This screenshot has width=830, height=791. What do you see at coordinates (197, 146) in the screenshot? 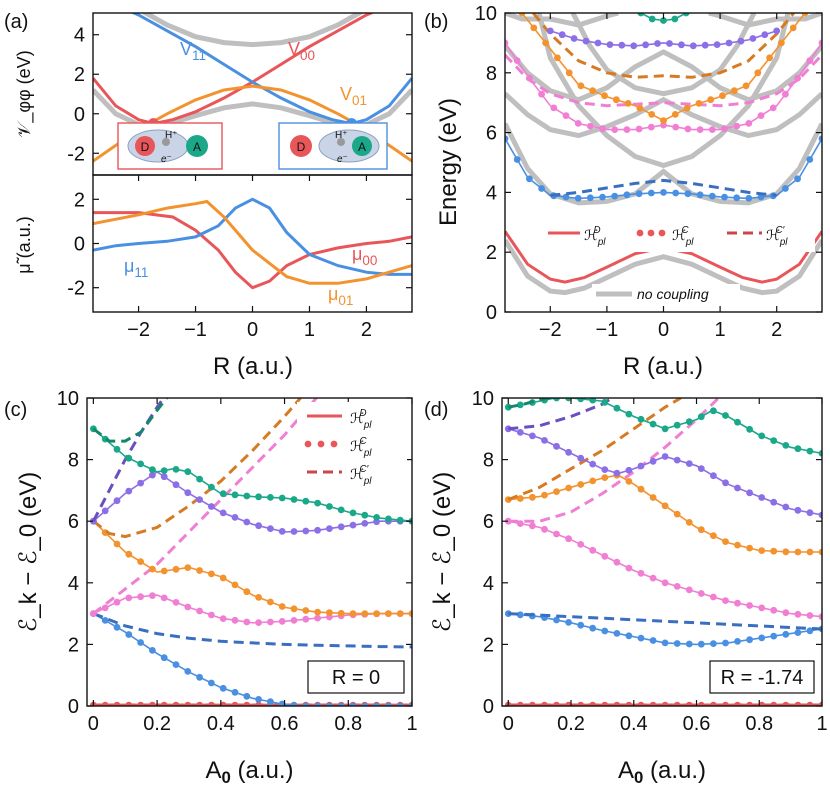
I see `left-molecule-acceptor-circle` at bounding box center [197, 146].